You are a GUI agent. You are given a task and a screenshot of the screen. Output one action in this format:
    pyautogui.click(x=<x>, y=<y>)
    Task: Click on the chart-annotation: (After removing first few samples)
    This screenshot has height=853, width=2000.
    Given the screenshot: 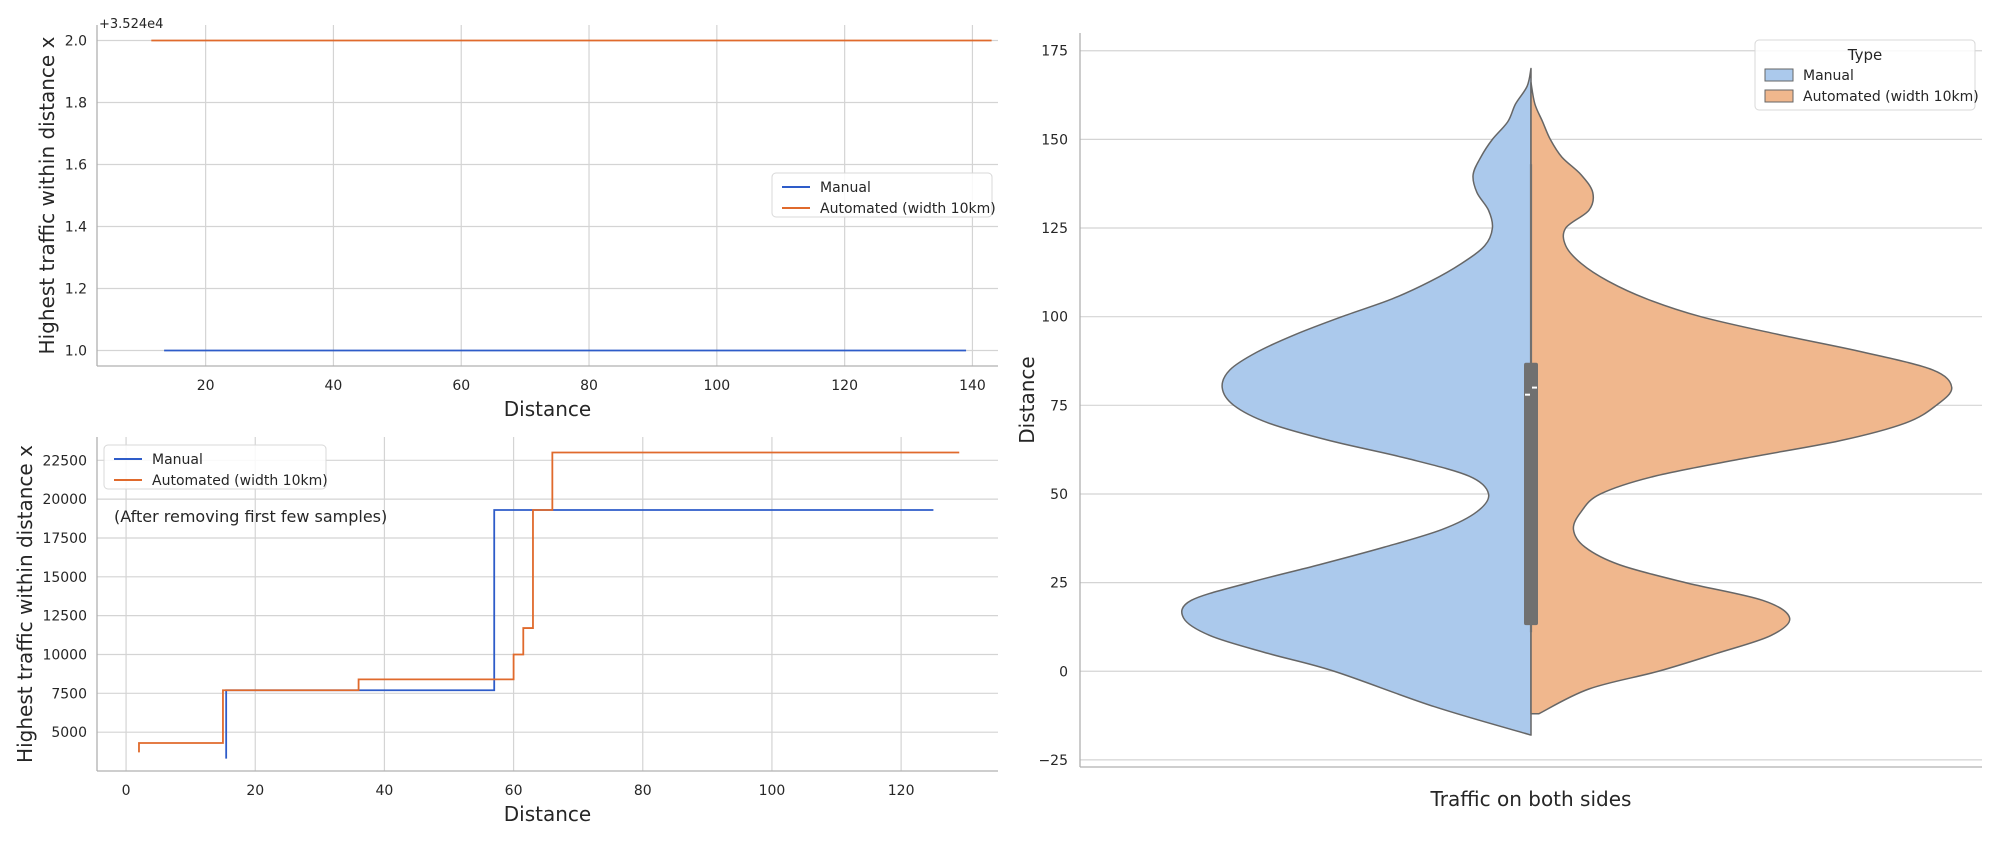 What is the action you would take?
    pyautogui.click(x=250, y=516)
    